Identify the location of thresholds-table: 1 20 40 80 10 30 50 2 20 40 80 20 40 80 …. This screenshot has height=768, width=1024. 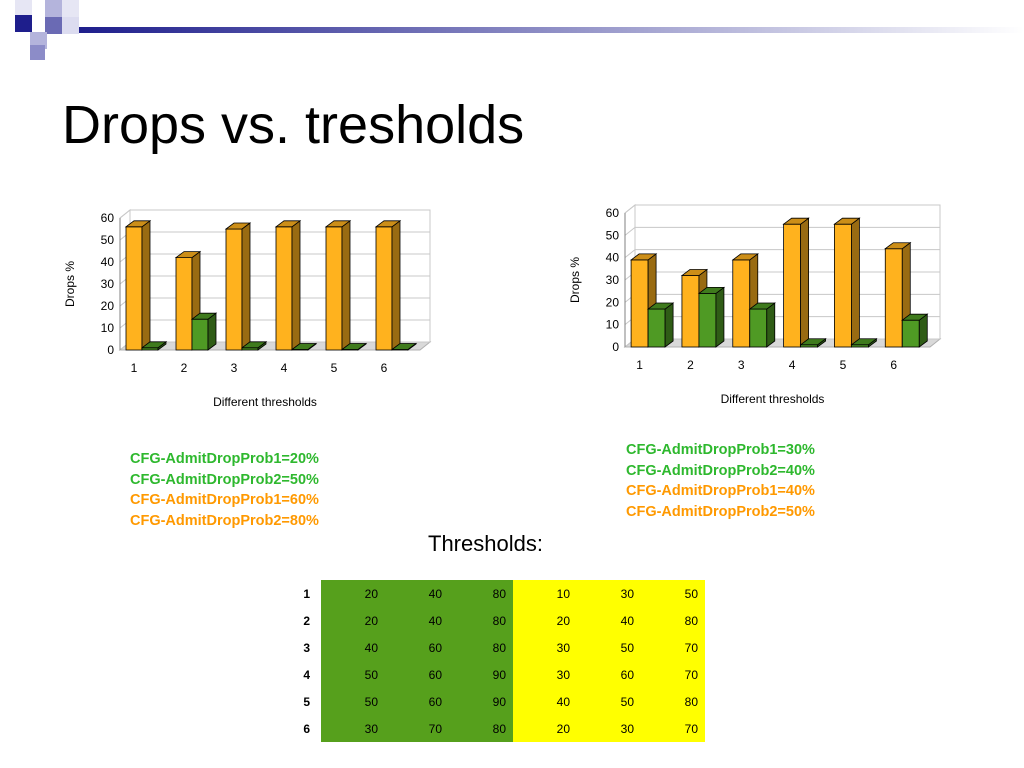
(497, 661).